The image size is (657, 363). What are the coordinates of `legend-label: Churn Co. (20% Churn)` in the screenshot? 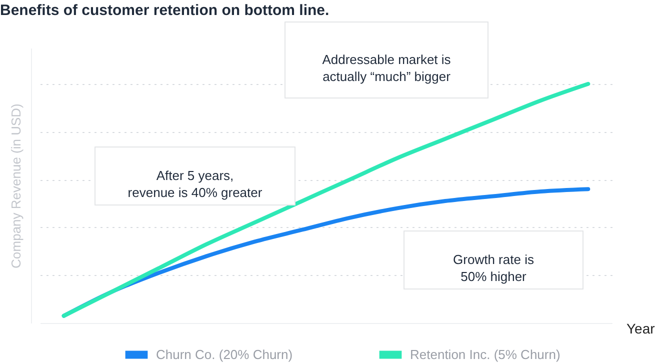 It's located at (224, 354).